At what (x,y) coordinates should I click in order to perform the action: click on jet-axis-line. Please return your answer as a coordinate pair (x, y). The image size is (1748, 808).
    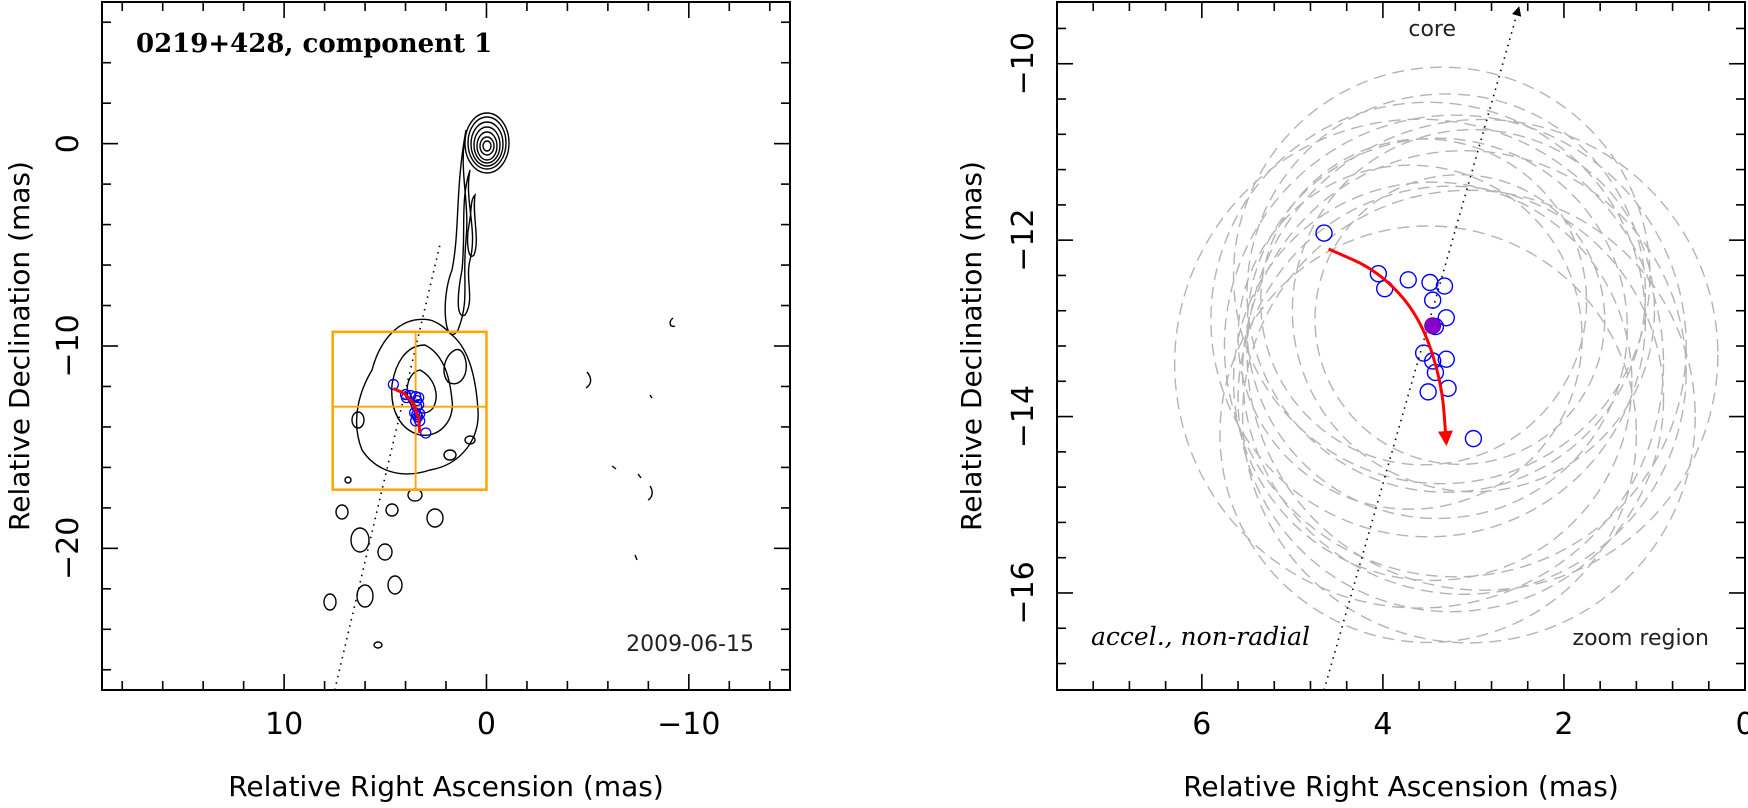
    Looking at the image, I should click on (387, 467).